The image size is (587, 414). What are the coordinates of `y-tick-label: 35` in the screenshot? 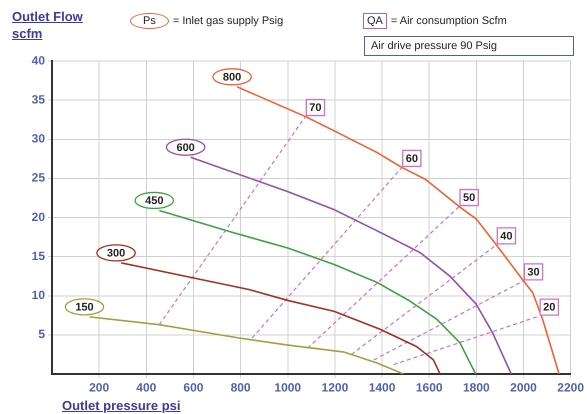 It's located at (39, 99).